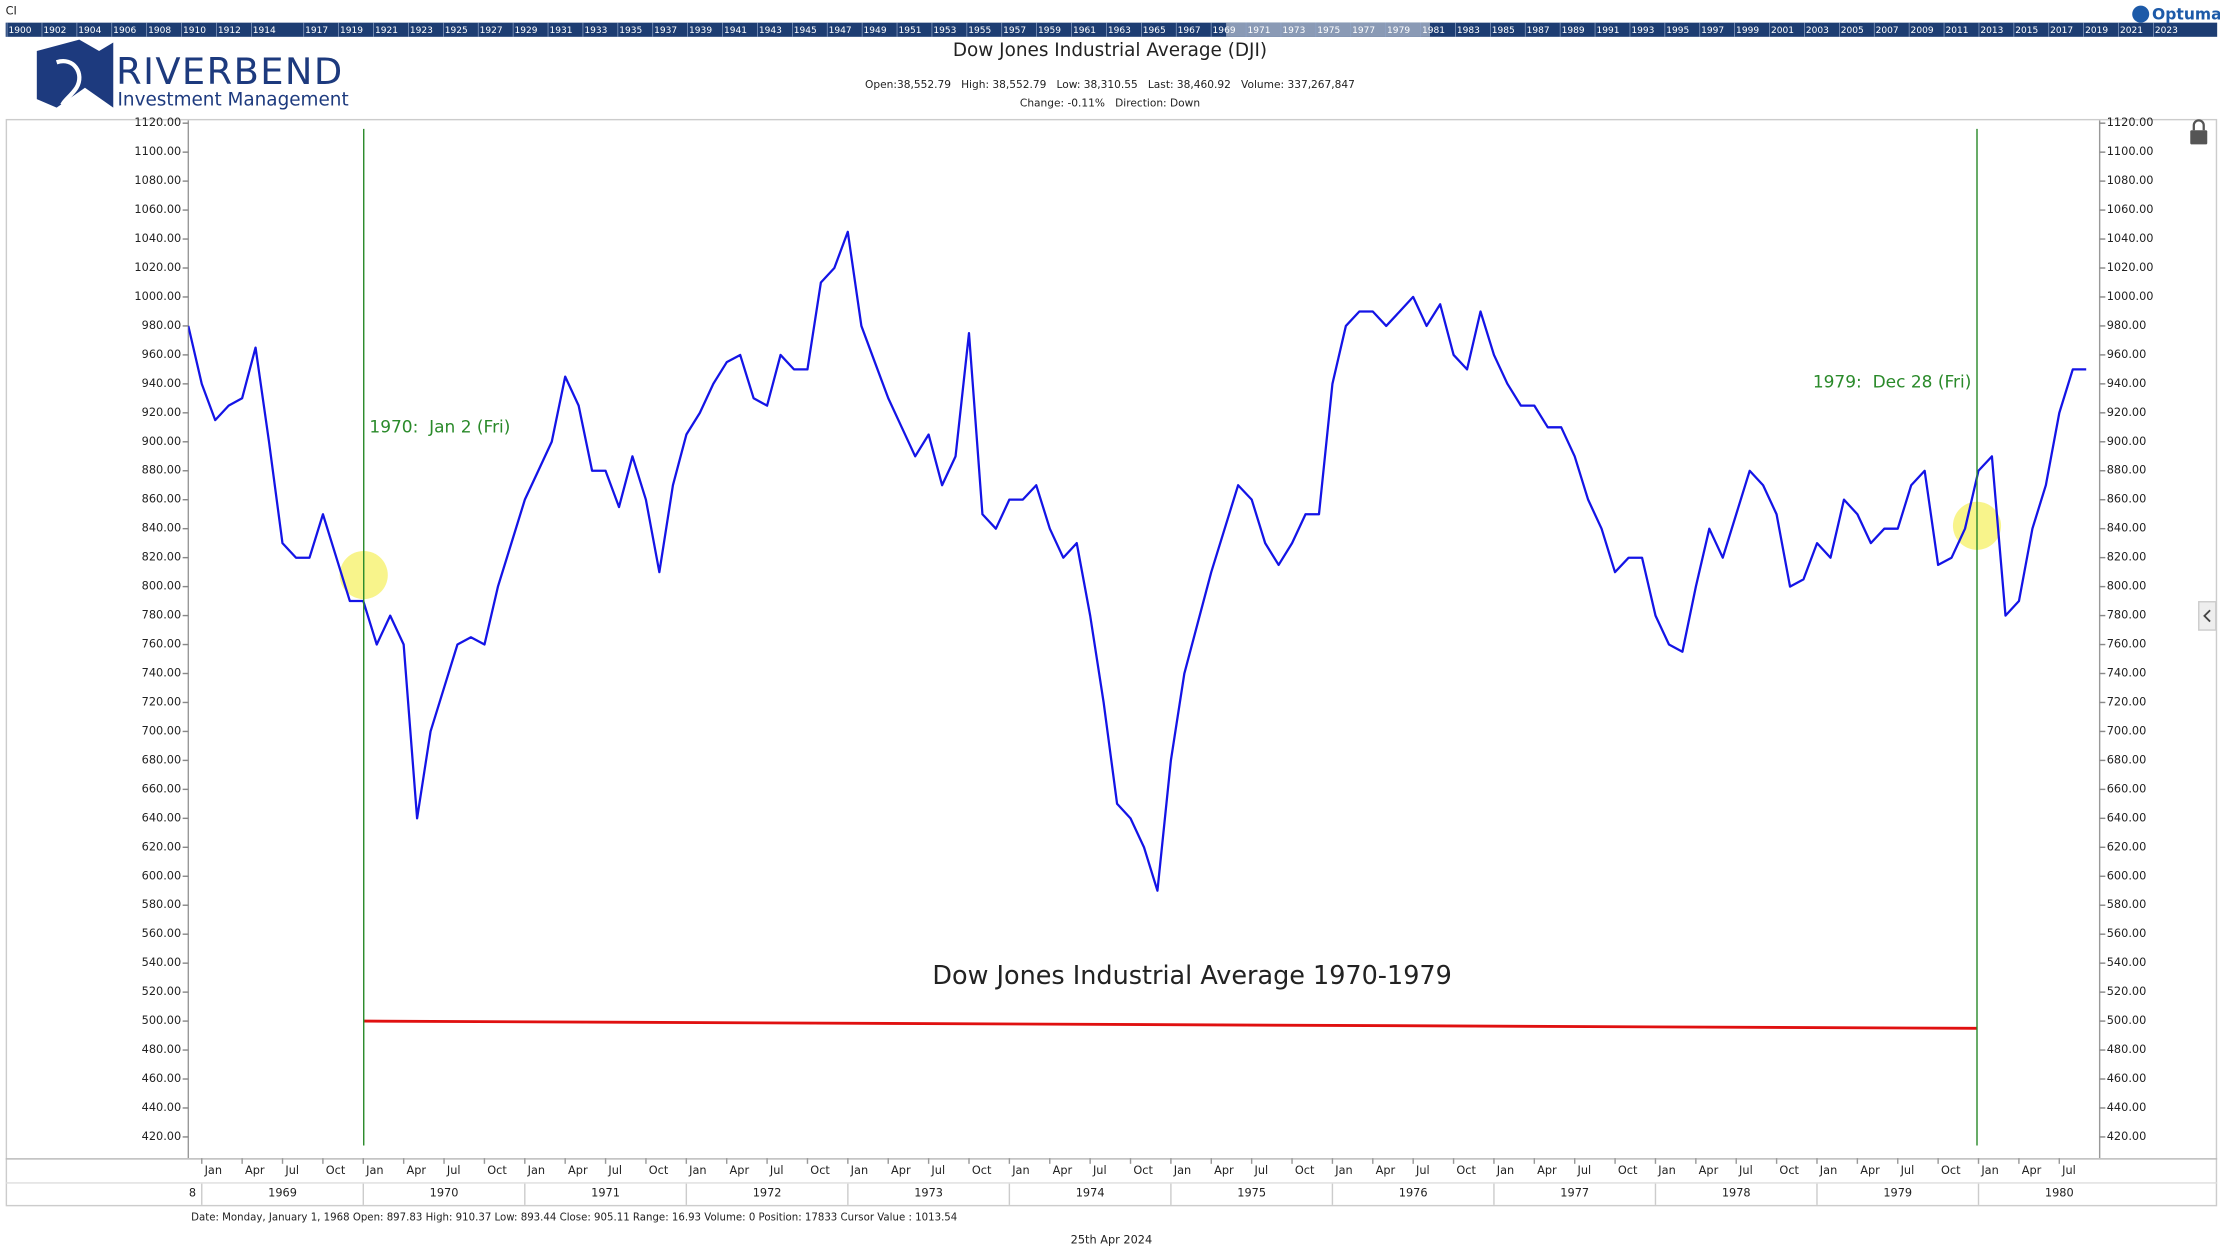 The image size is (2220, 1258). I want to click on toggle-box, so click(2207, 616).